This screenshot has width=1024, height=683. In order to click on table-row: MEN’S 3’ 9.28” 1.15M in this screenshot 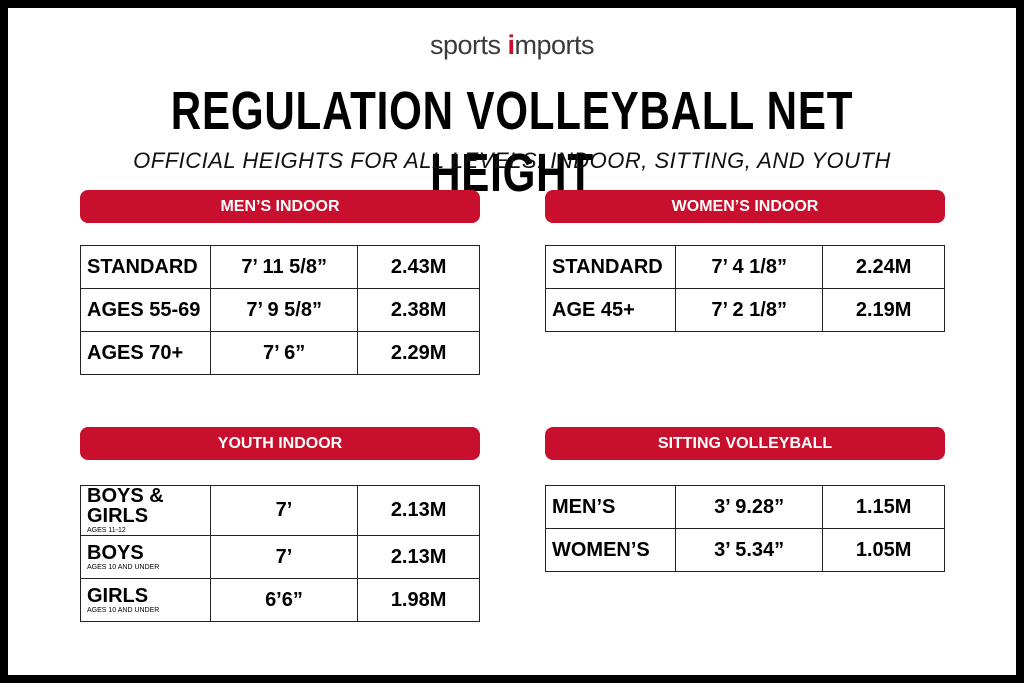, I will do `click(745, 507)`.